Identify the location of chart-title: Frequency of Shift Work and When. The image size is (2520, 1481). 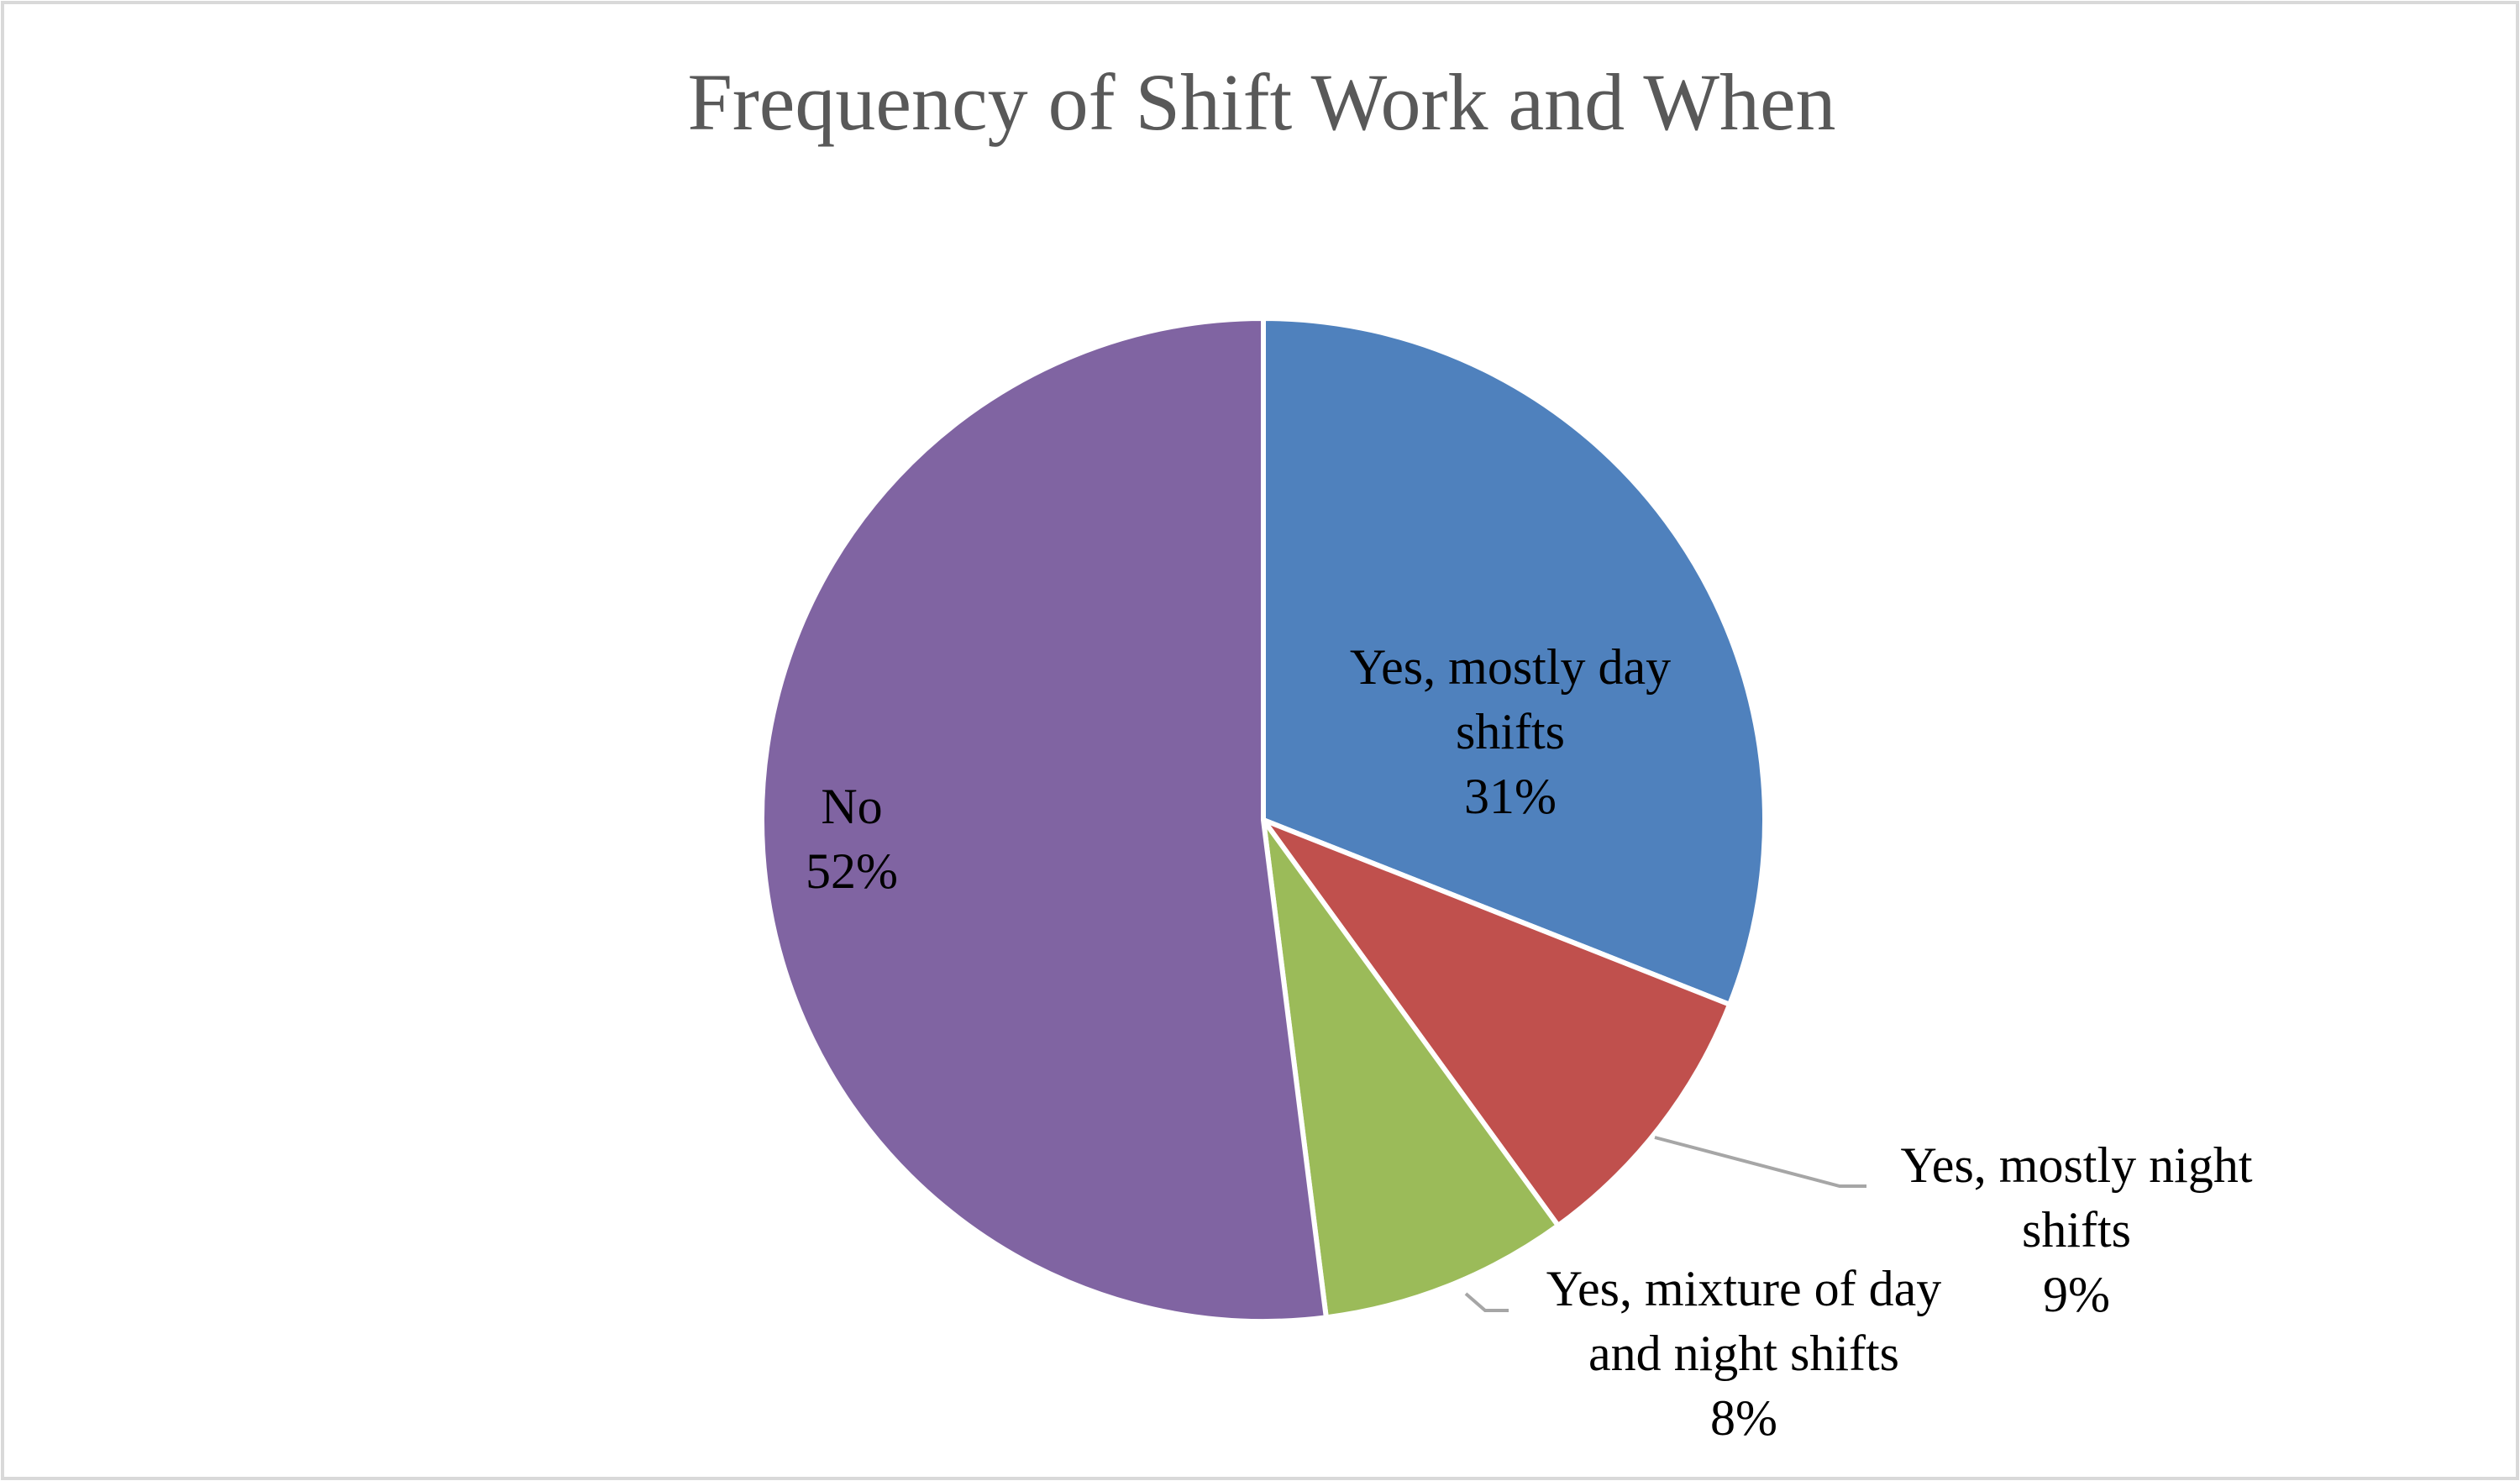
(1261, 102).